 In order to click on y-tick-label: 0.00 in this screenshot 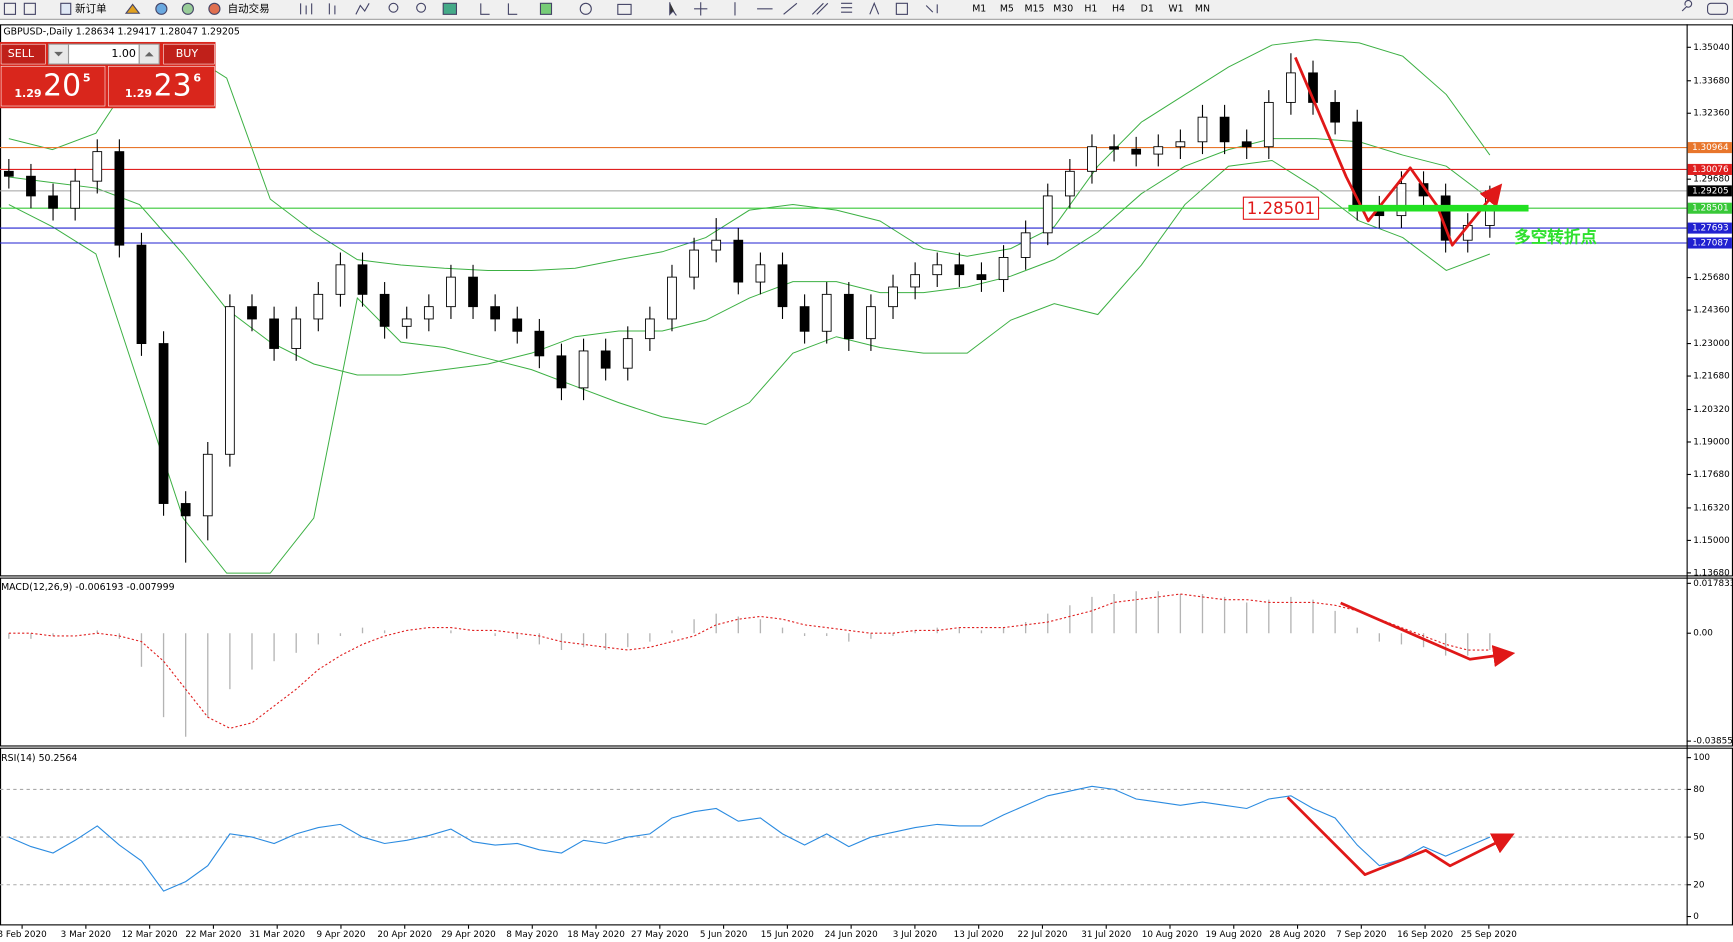, I will do `click(1703, 634)`.